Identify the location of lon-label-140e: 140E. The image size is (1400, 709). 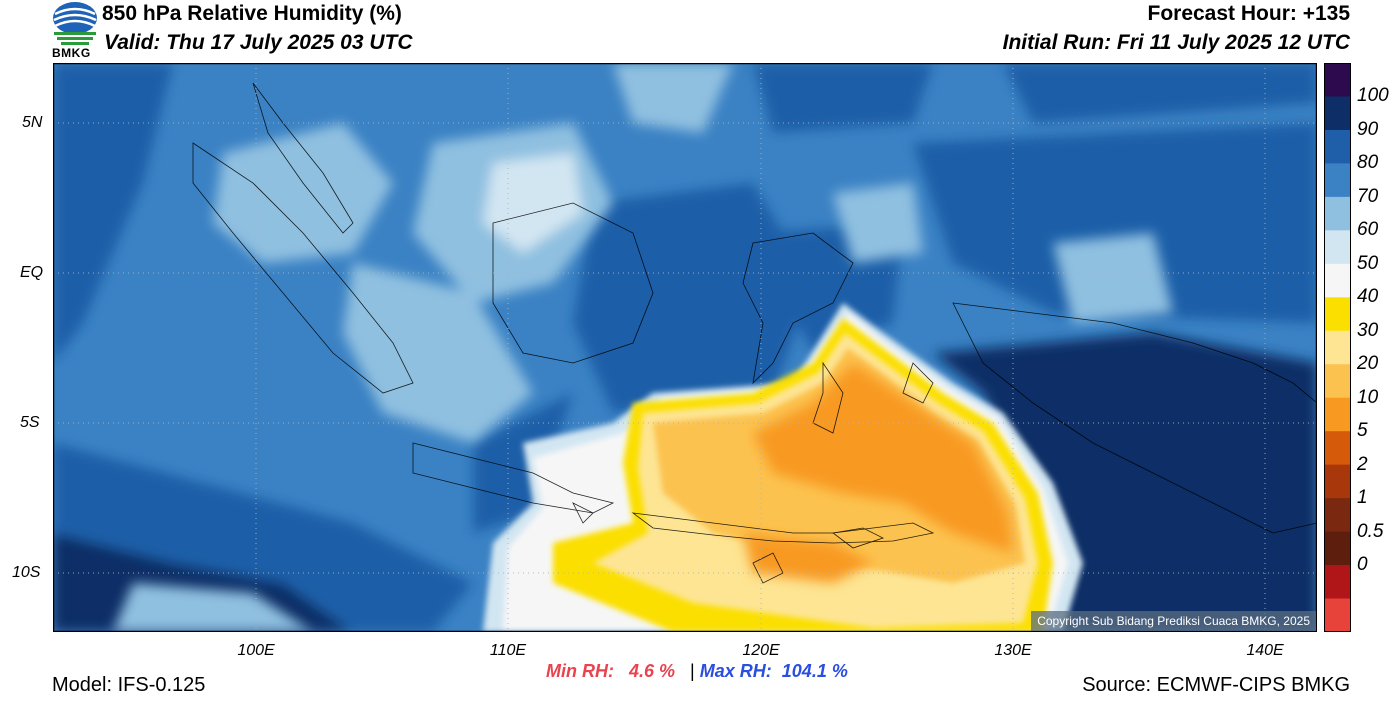
(1265, 650).